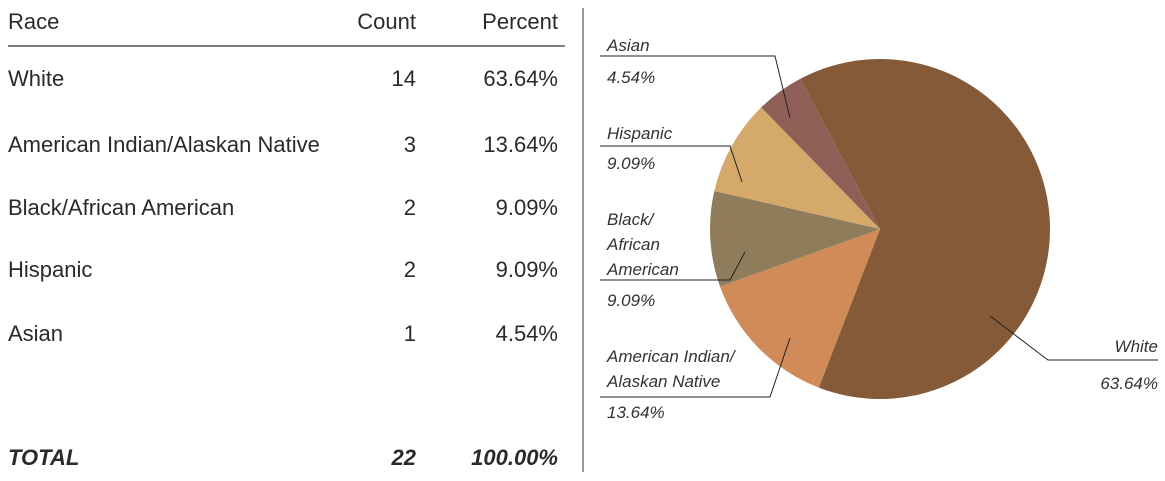 This screenshot has width=1165, height=481. I want to click on row-cell: 3, so click(409, 144).